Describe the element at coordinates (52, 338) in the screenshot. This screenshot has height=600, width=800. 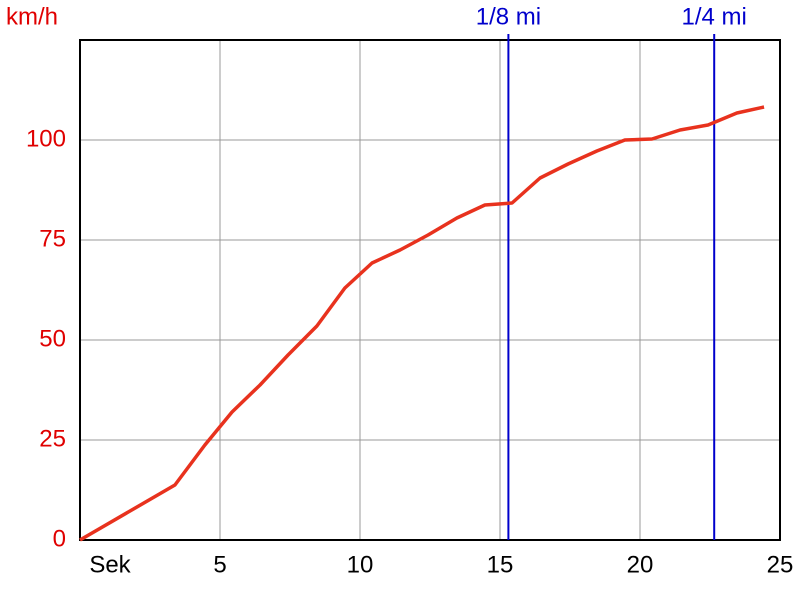
I see `y-tick-label: 50` at that location.